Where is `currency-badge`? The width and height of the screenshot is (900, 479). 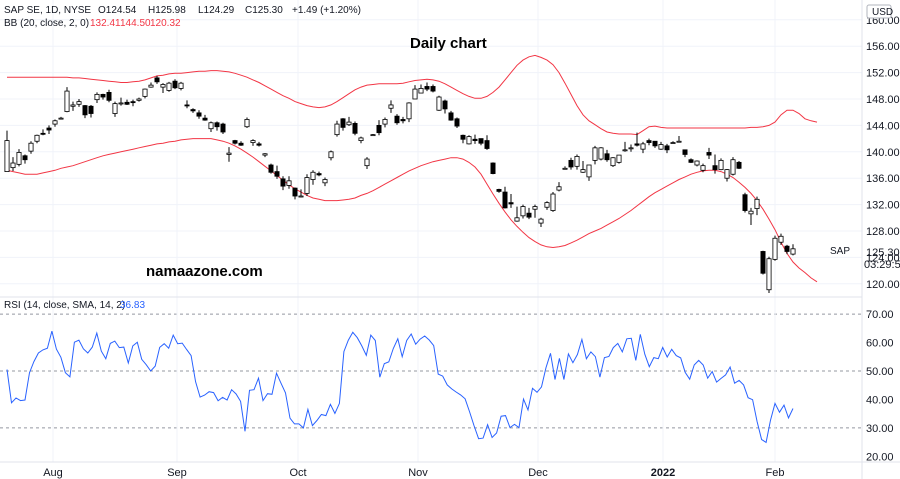
currency-badge is located at coordinates (879, 11).